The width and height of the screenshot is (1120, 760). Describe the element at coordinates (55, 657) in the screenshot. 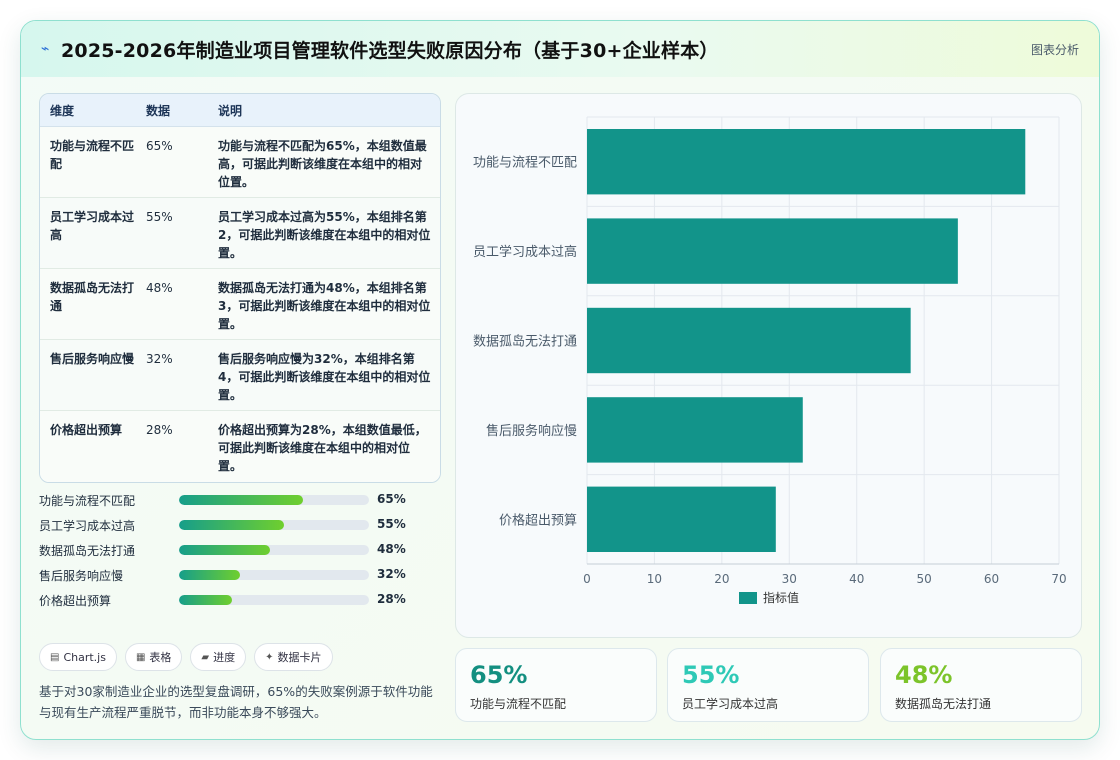

I see `chart-icon: ▤` at that location.